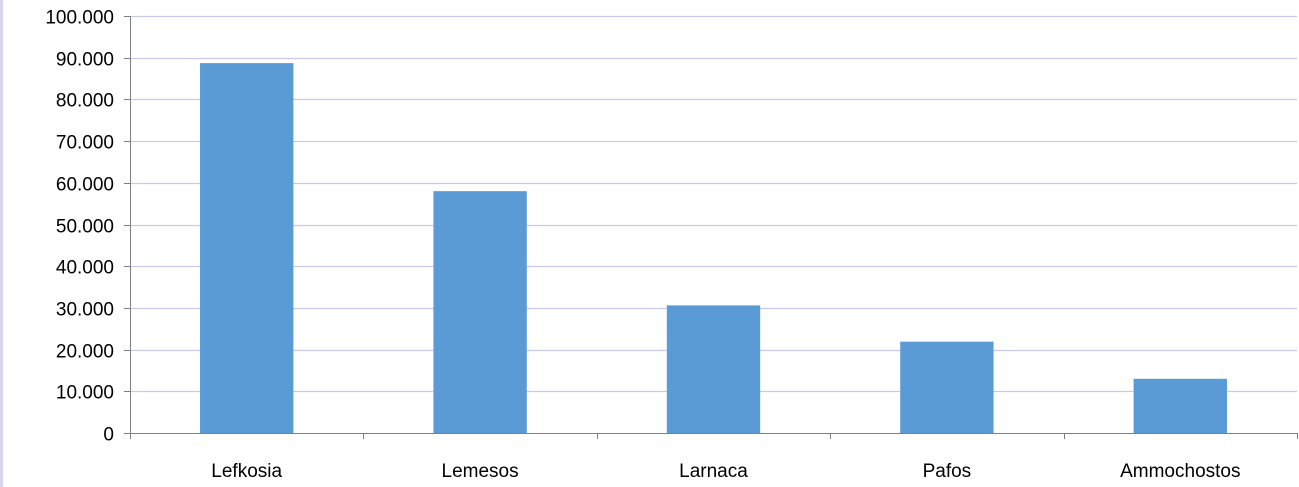  What do you see at coordinates (713, 369) in the screenshot?
I see `bar-larnaca` at bounding box center [713, 369].